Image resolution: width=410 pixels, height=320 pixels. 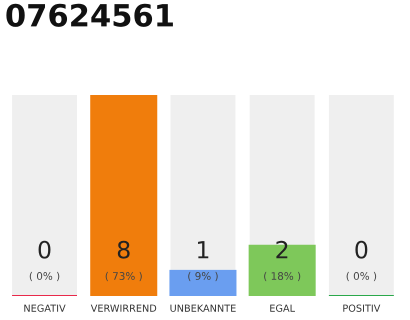 I want to click on x-tick-label: UNBEKANNTE, so click(x=203, y=308).